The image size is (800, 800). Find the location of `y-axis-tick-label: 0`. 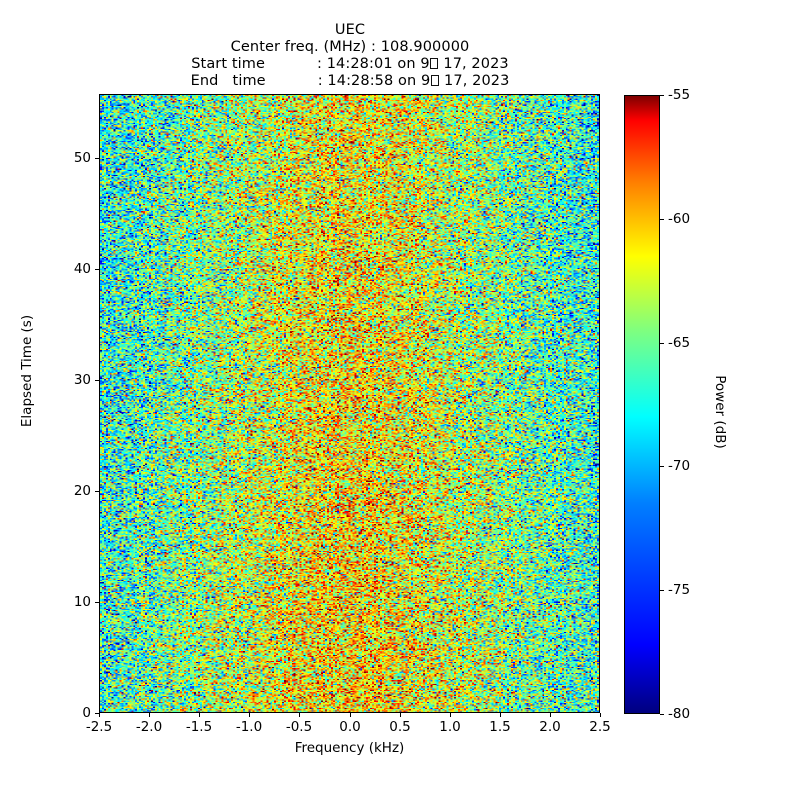

y-axis-tick-label: 0 is located at coordinates (86, 713).